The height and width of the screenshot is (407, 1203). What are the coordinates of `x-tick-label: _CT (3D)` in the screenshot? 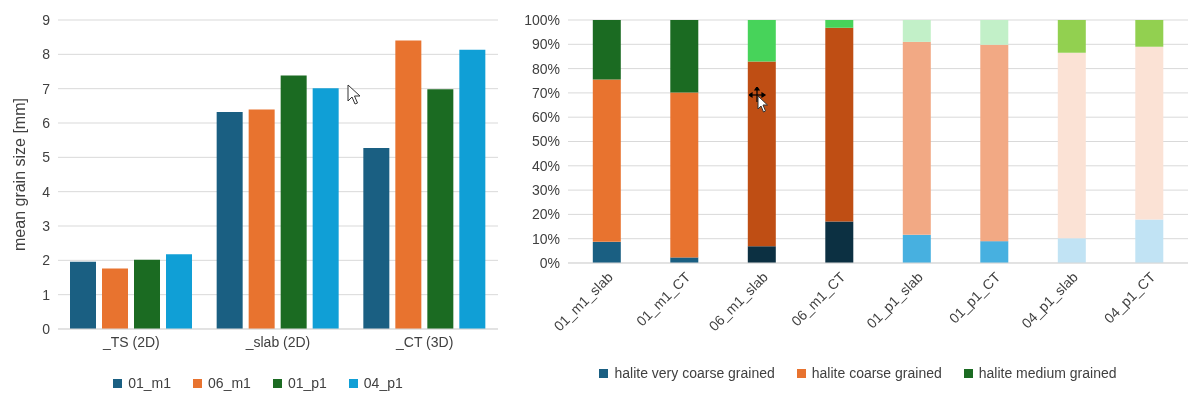 It's located at (424, 341).